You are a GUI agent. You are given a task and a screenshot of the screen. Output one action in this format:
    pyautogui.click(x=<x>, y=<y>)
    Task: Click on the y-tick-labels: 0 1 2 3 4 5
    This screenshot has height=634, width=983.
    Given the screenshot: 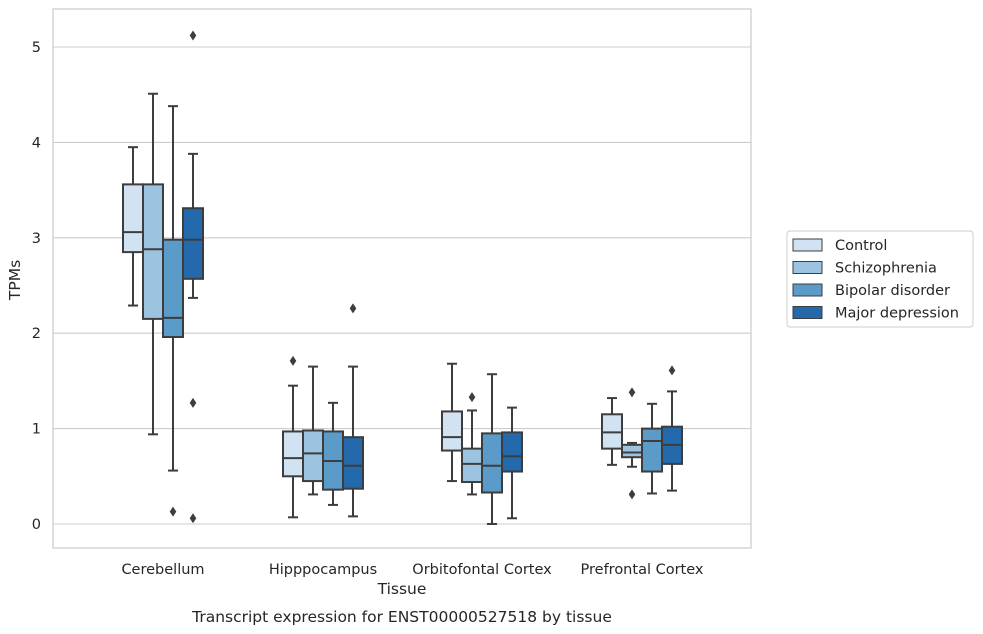 What is the action you would take?
    pyautogui.click(x=36, y=286)
    